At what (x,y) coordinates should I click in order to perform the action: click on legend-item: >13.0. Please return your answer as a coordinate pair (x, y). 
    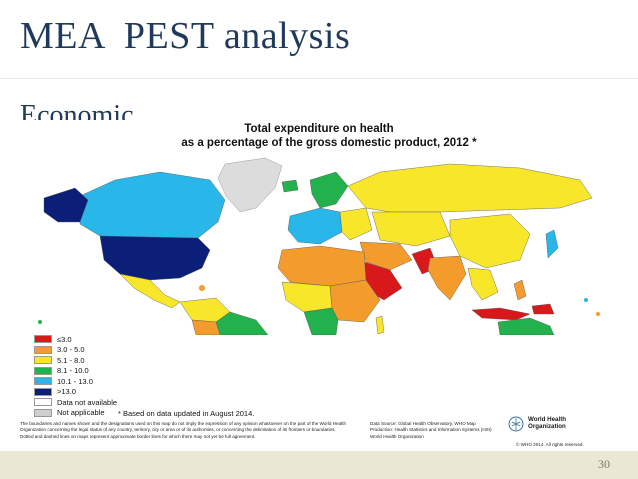
    Looking at the image, I should click on (75, 392).